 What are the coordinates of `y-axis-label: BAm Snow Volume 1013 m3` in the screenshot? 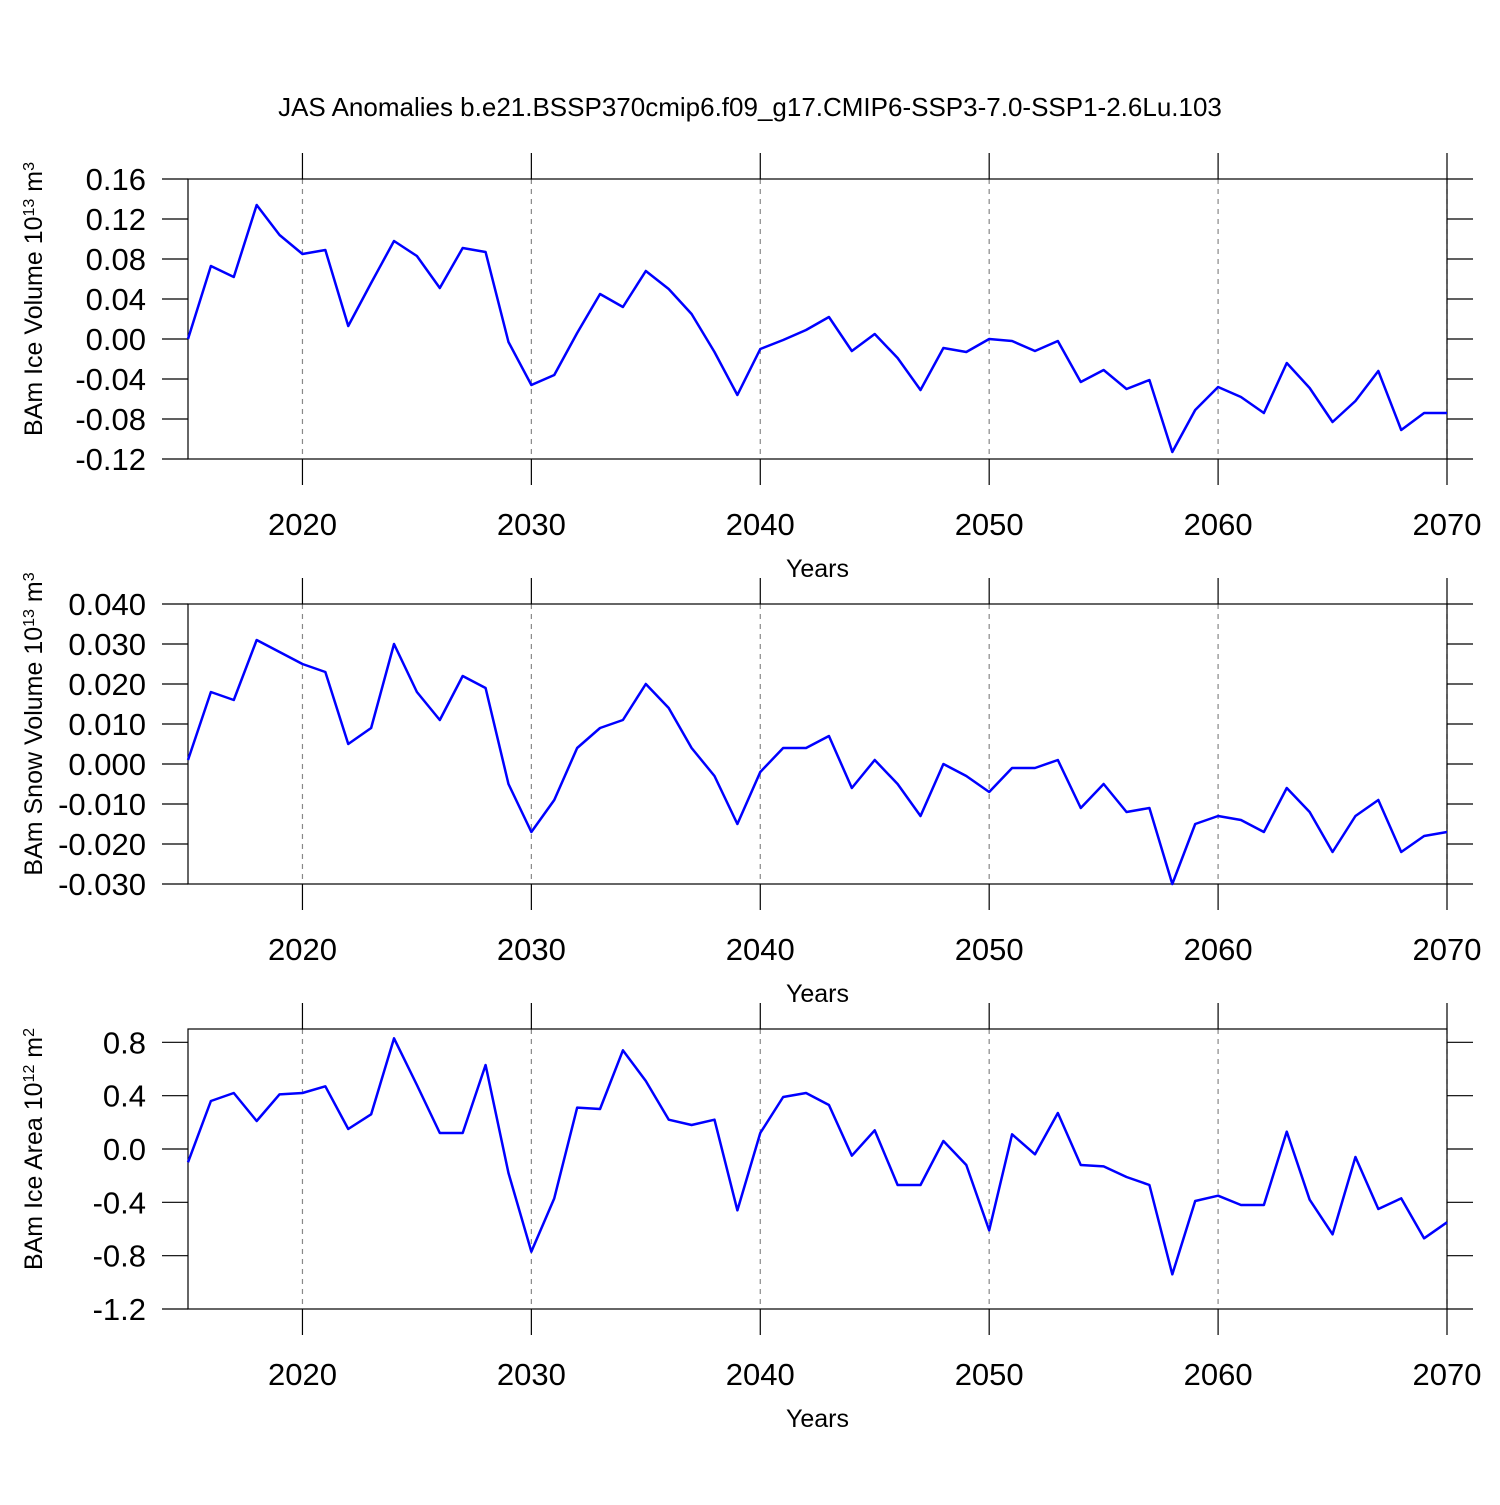 It's located at (34, 723).